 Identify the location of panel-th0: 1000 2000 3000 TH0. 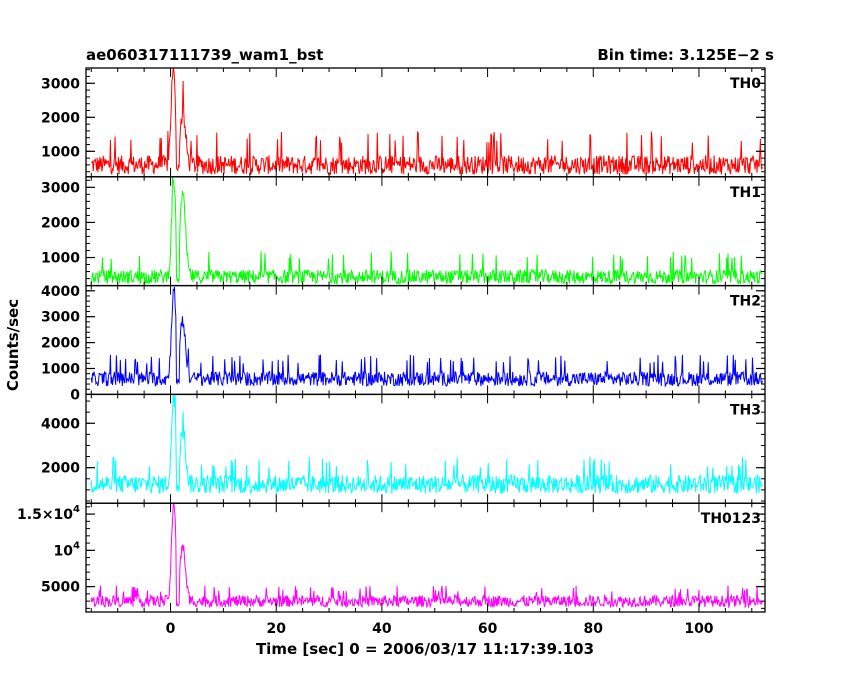
(403, 122).